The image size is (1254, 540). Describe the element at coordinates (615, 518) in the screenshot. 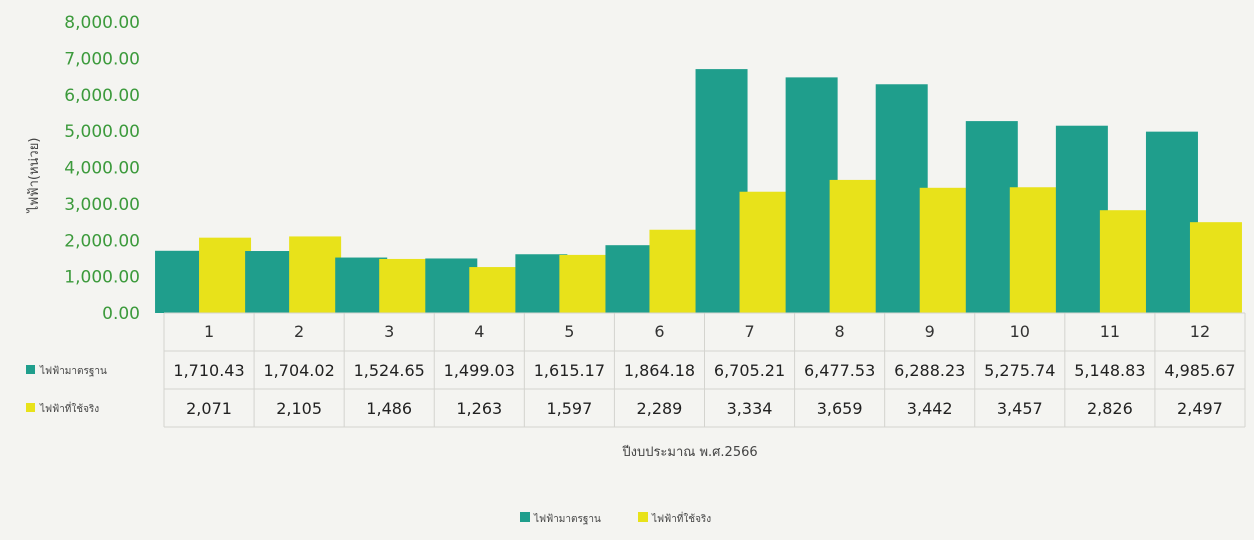

I see `legend: ไฟฟ้ามาตรฐาน ไฟฟ้าที่ใช้จริง` at that location.